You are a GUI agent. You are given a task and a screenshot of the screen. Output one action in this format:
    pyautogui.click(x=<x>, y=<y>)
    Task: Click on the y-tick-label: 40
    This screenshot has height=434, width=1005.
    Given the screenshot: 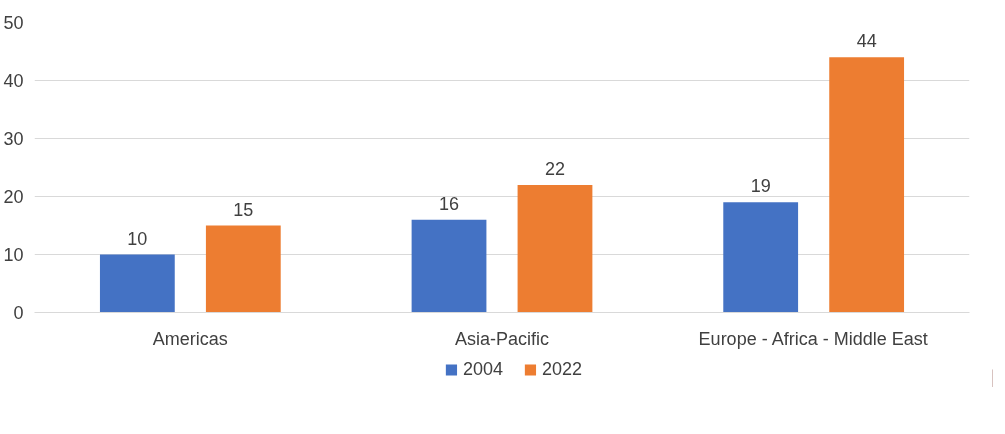 What is the action you would take?
    pyautogui.click(x=13, y=81)
    